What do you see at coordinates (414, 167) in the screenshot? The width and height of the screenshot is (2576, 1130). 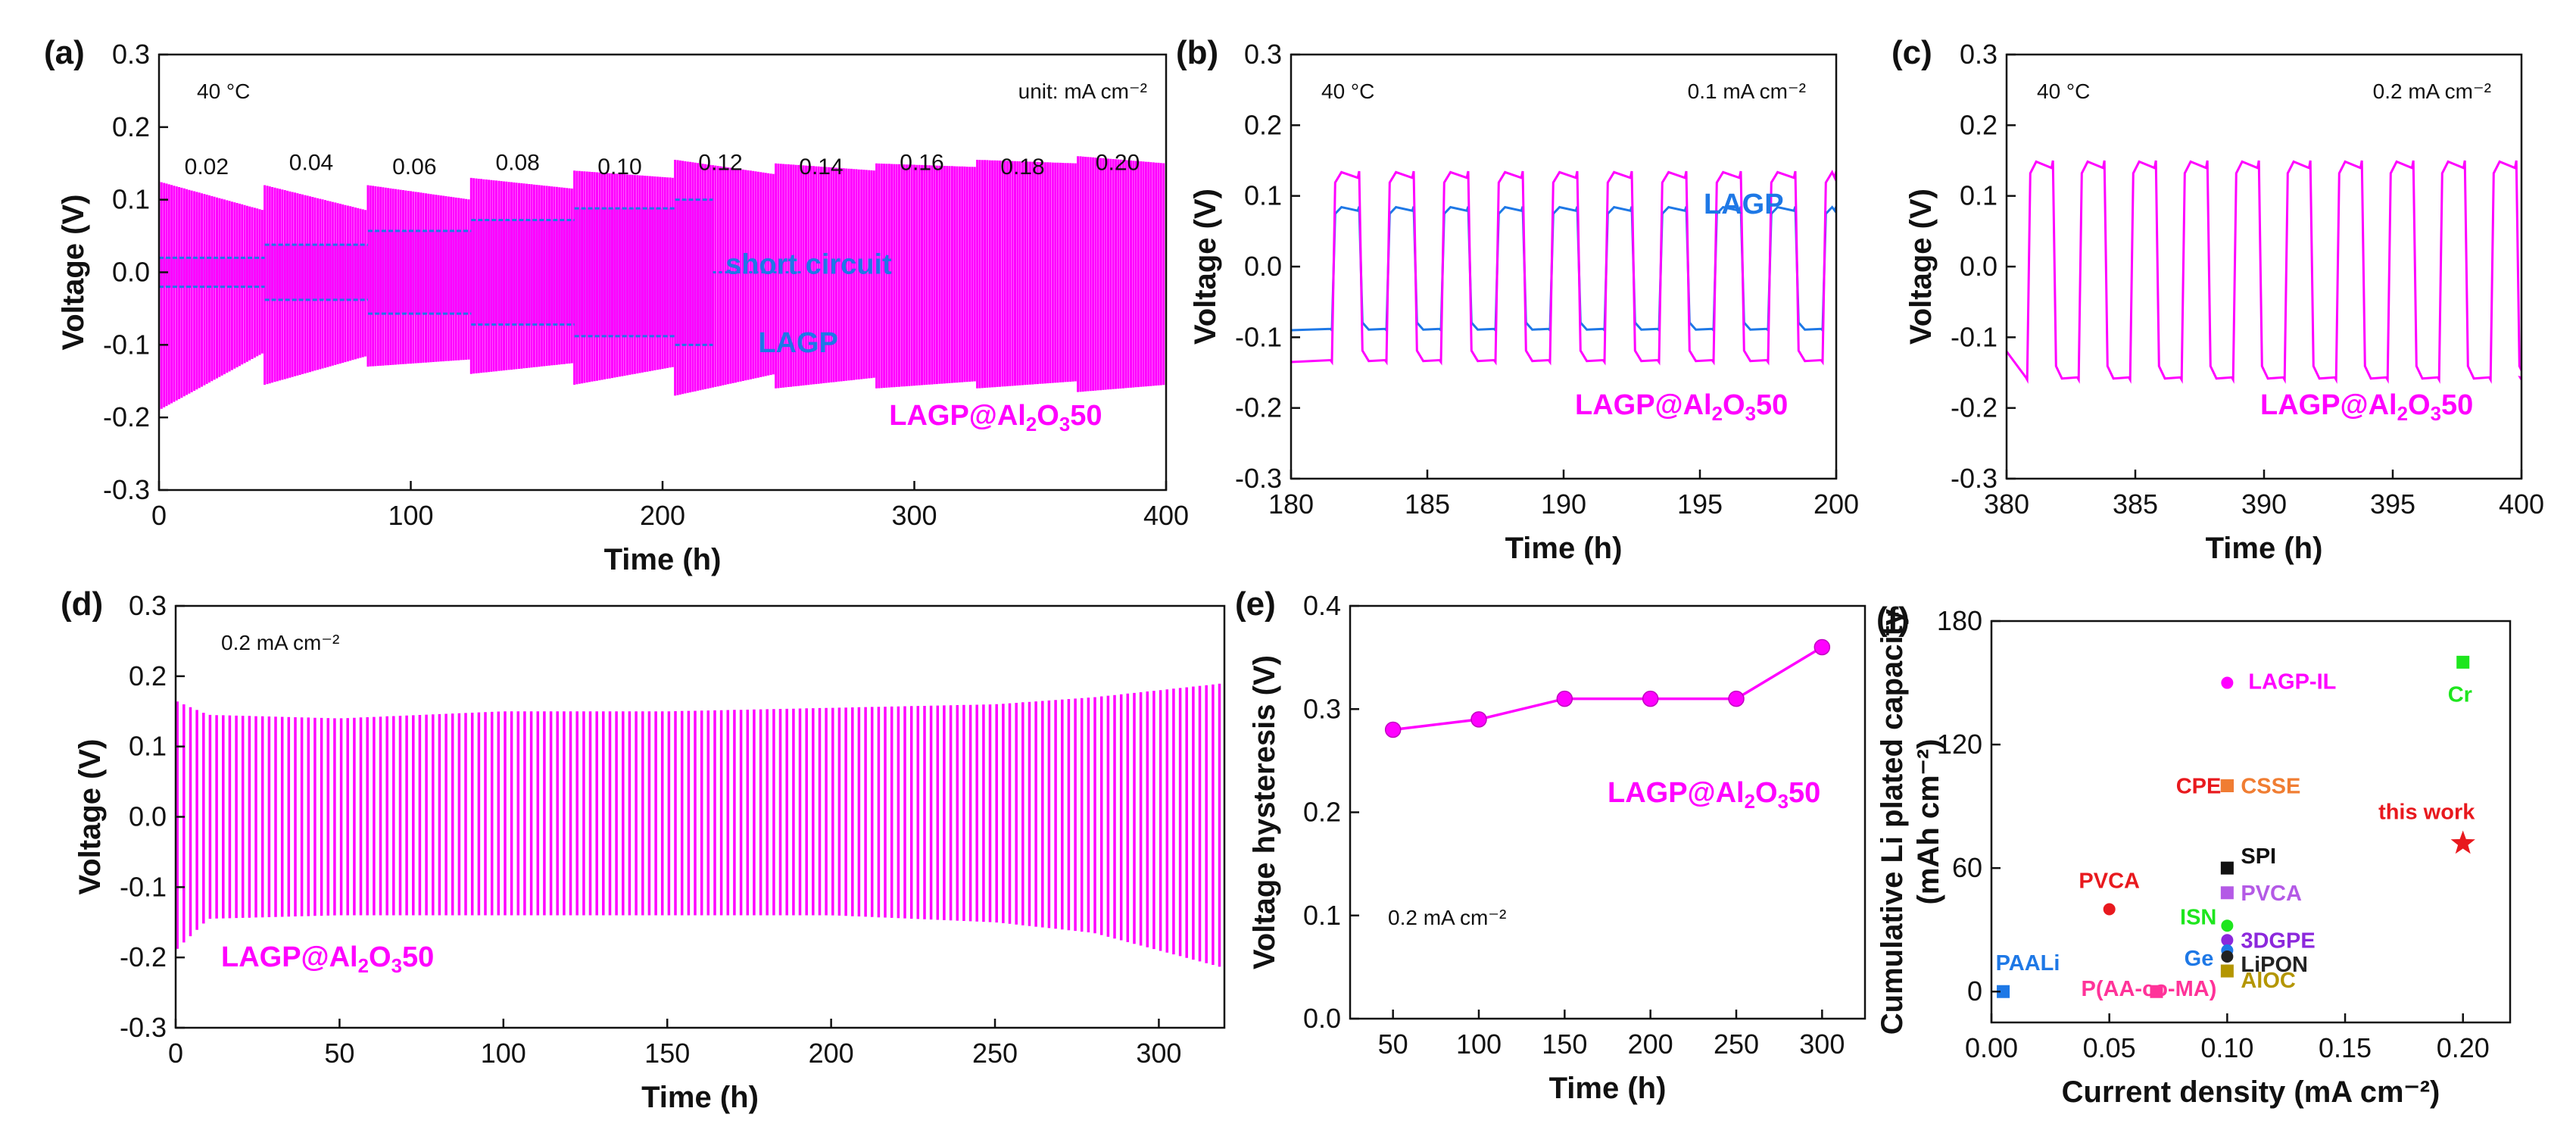 I see `current-density-label: 0.06` at bounding box center [414, 167].